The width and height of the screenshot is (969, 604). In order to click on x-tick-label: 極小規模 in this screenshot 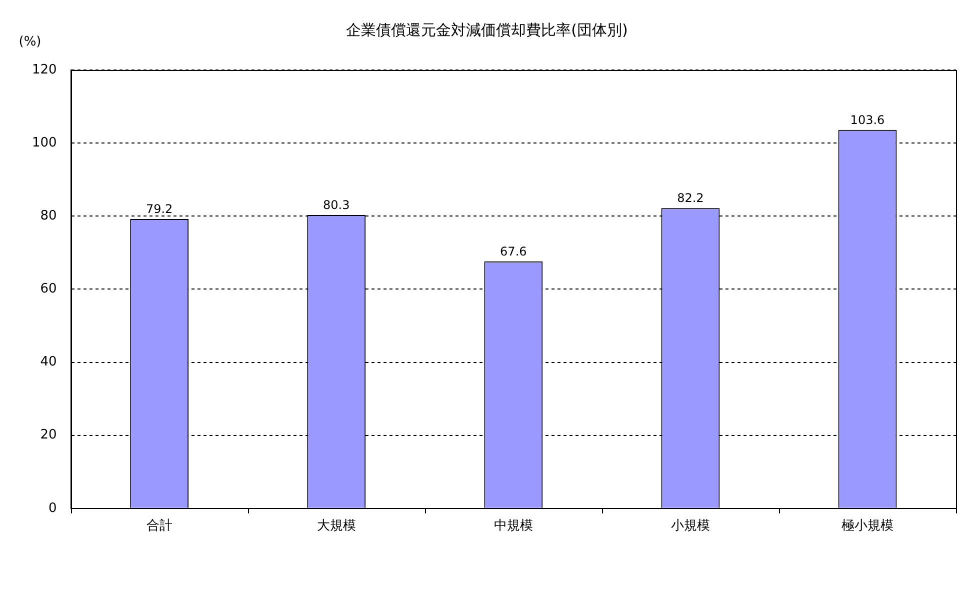, I will do `click(867, 526)`.